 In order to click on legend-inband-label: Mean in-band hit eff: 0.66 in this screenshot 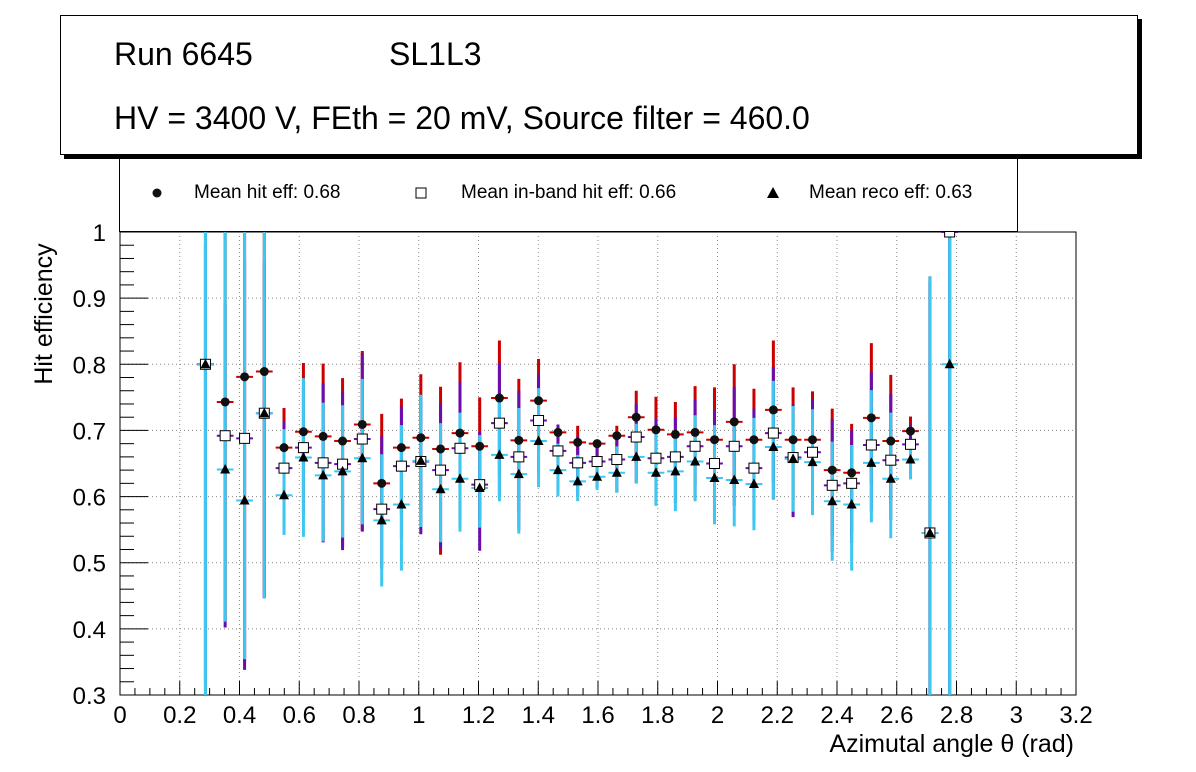, I will do `click(569, 192)`.